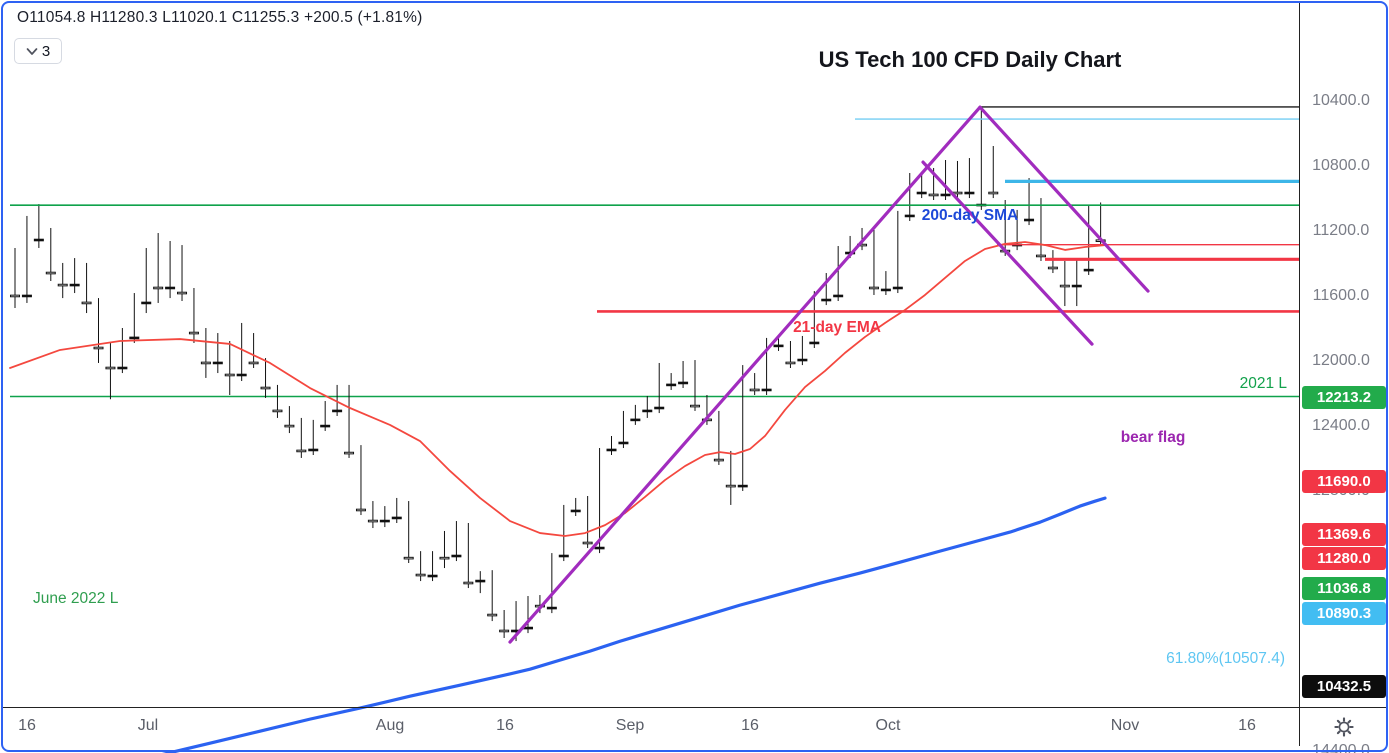 The width and height of the screenshot is (1389, 753). I want to click on price-badge: 11690.0, so click(1344, 481).